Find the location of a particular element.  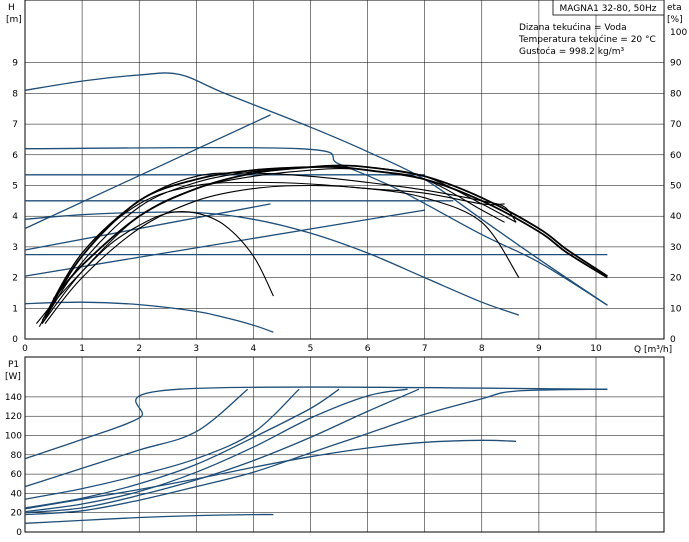

x-tick-label: 7 is located at coordinates (425, 349).